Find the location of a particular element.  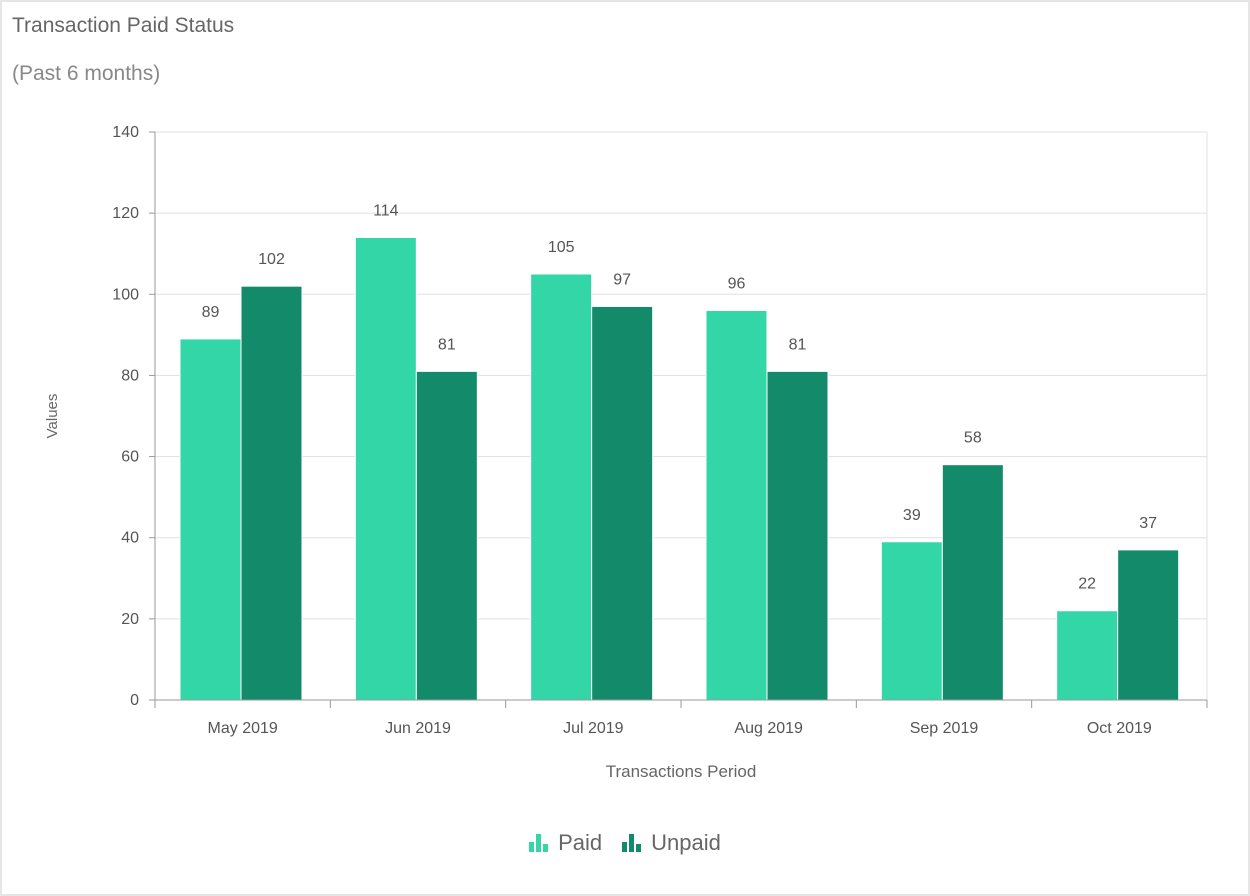

legend-item-unpaid: Unpaid is located at coordinates (671, 843).